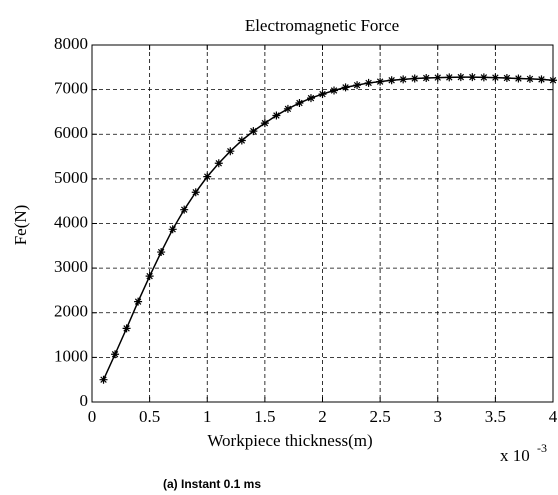 Image resolution: width=558 pixels, height=495 pixels. What do you see at coordinates (71, 43) in the screenshot?
I see `y-tick-label: 8000` at bounding box center [71, 43].